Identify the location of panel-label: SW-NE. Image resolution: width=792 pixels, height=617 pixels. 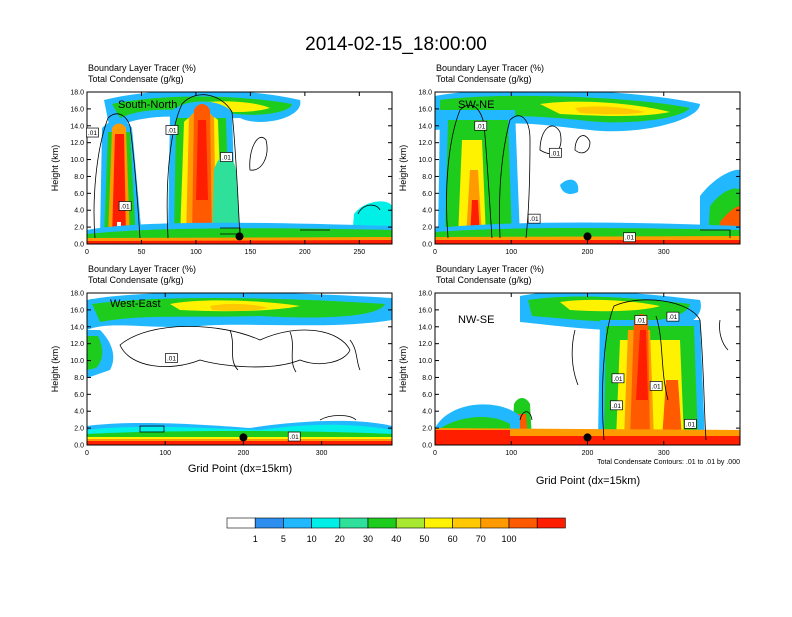
(476, 105).